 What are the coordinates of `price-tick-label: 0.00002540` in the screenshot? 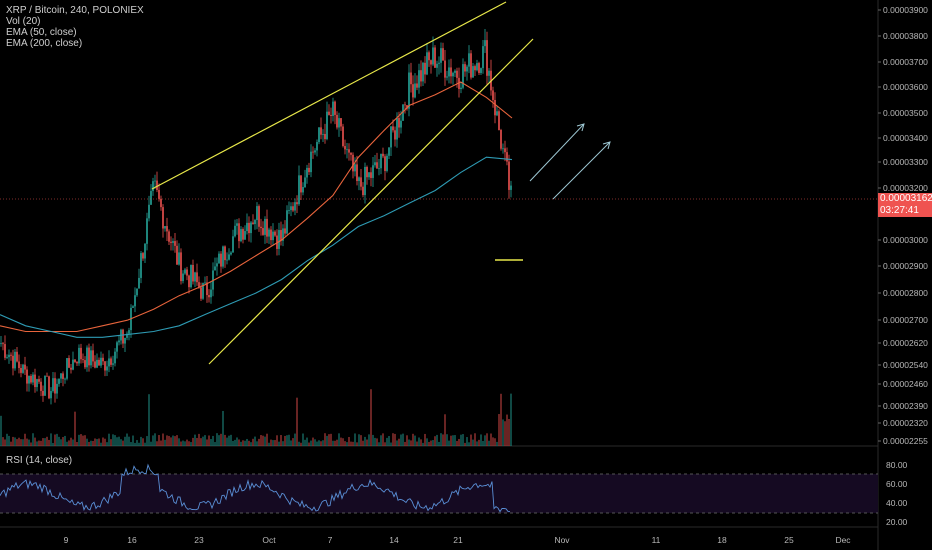 It's located at (905, 365).